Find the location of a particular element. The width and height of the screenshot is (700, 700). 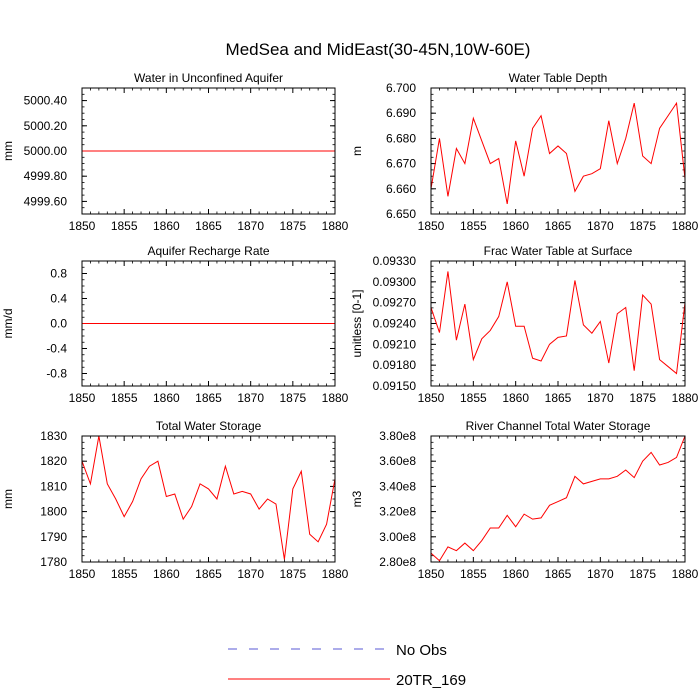

panel-title: Water Table Depth is located at coordinates (558, 78).